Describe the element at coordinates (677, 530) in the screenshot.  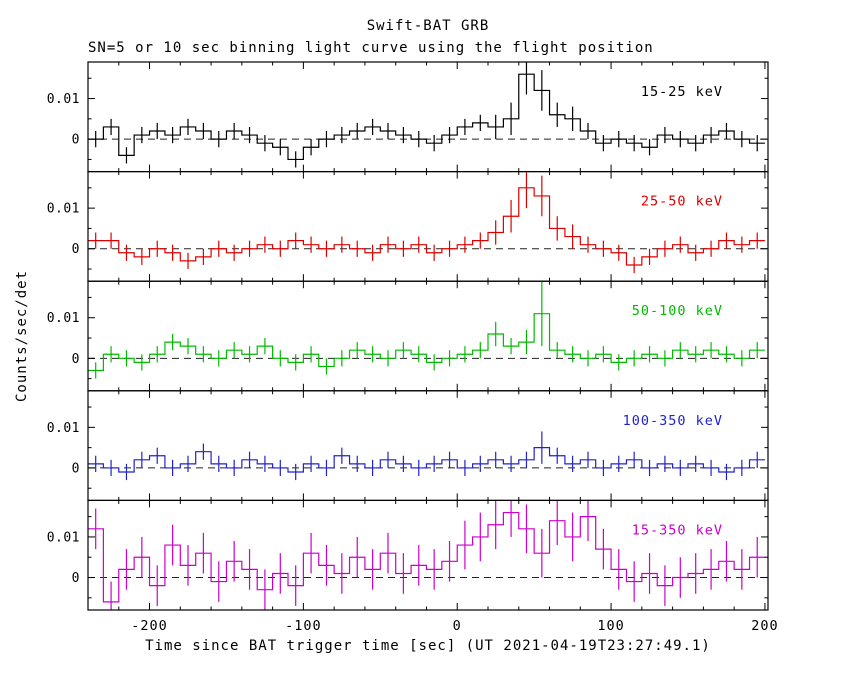
I see `band-label: 15-350 keV` at that location.